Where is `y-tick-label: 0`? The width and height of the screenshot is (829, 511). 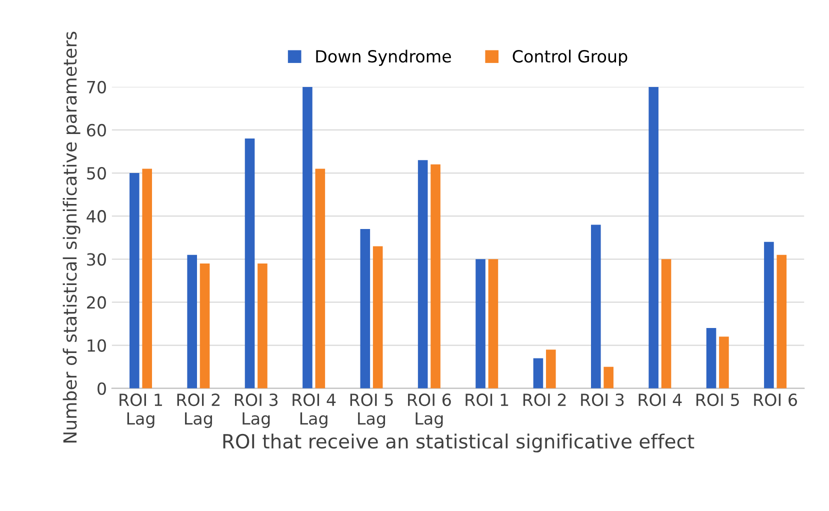 y-tick-label: 0 is located at coordinates (102, 388).